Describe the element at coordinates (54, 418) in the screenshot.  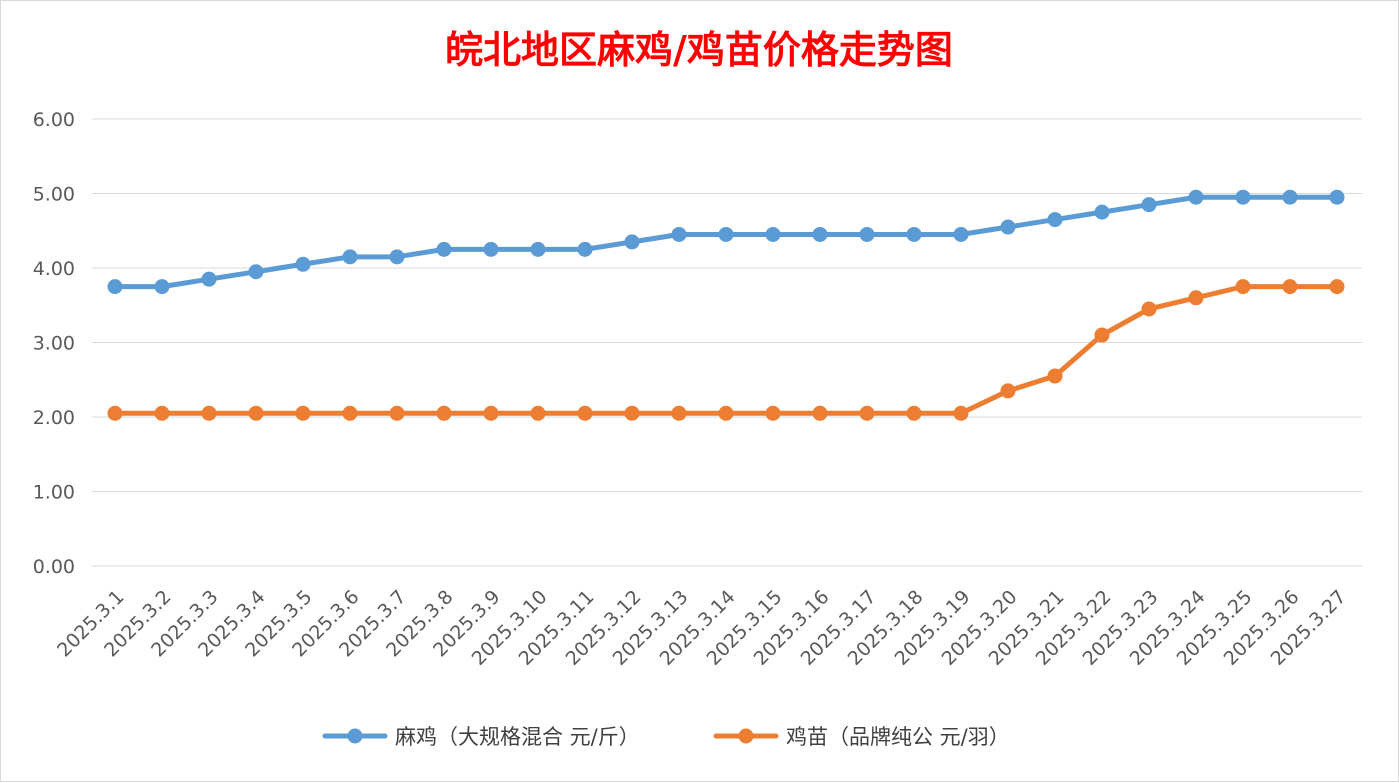
I see `y-tick-label: 2.00` at that location.